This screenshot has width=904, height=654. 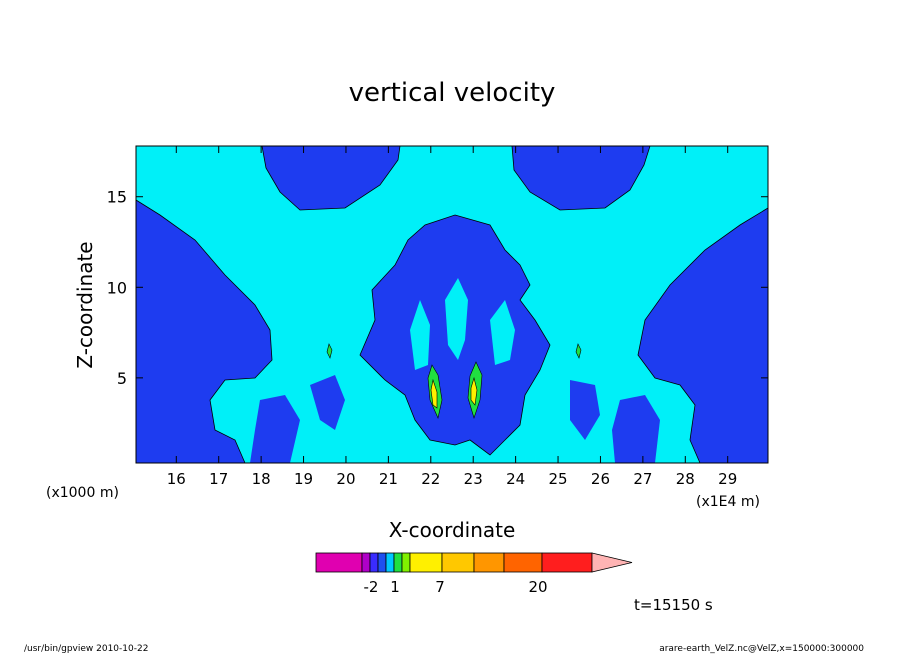 What do you see at coordinates (395, 587) in the screenshot?
I see `colorbar-label: 1` at bounding box center [395, 587].